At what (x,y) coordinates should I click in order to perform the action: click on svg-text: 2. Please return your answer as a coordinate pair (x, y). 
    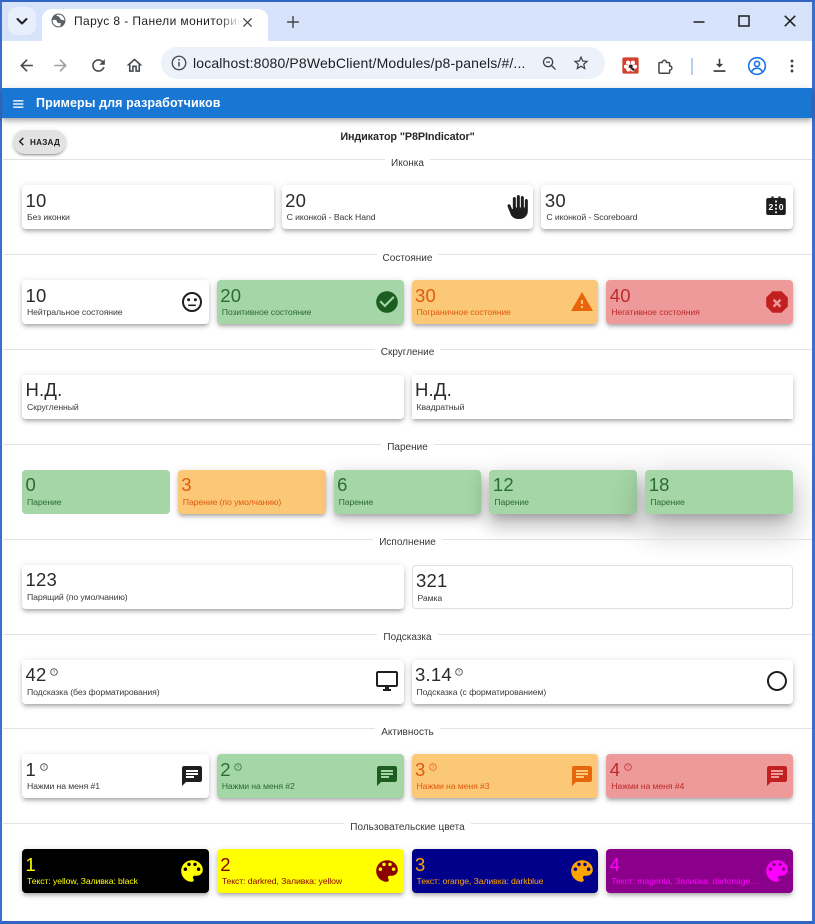
    Looking at the image, I should click on (771, 207).